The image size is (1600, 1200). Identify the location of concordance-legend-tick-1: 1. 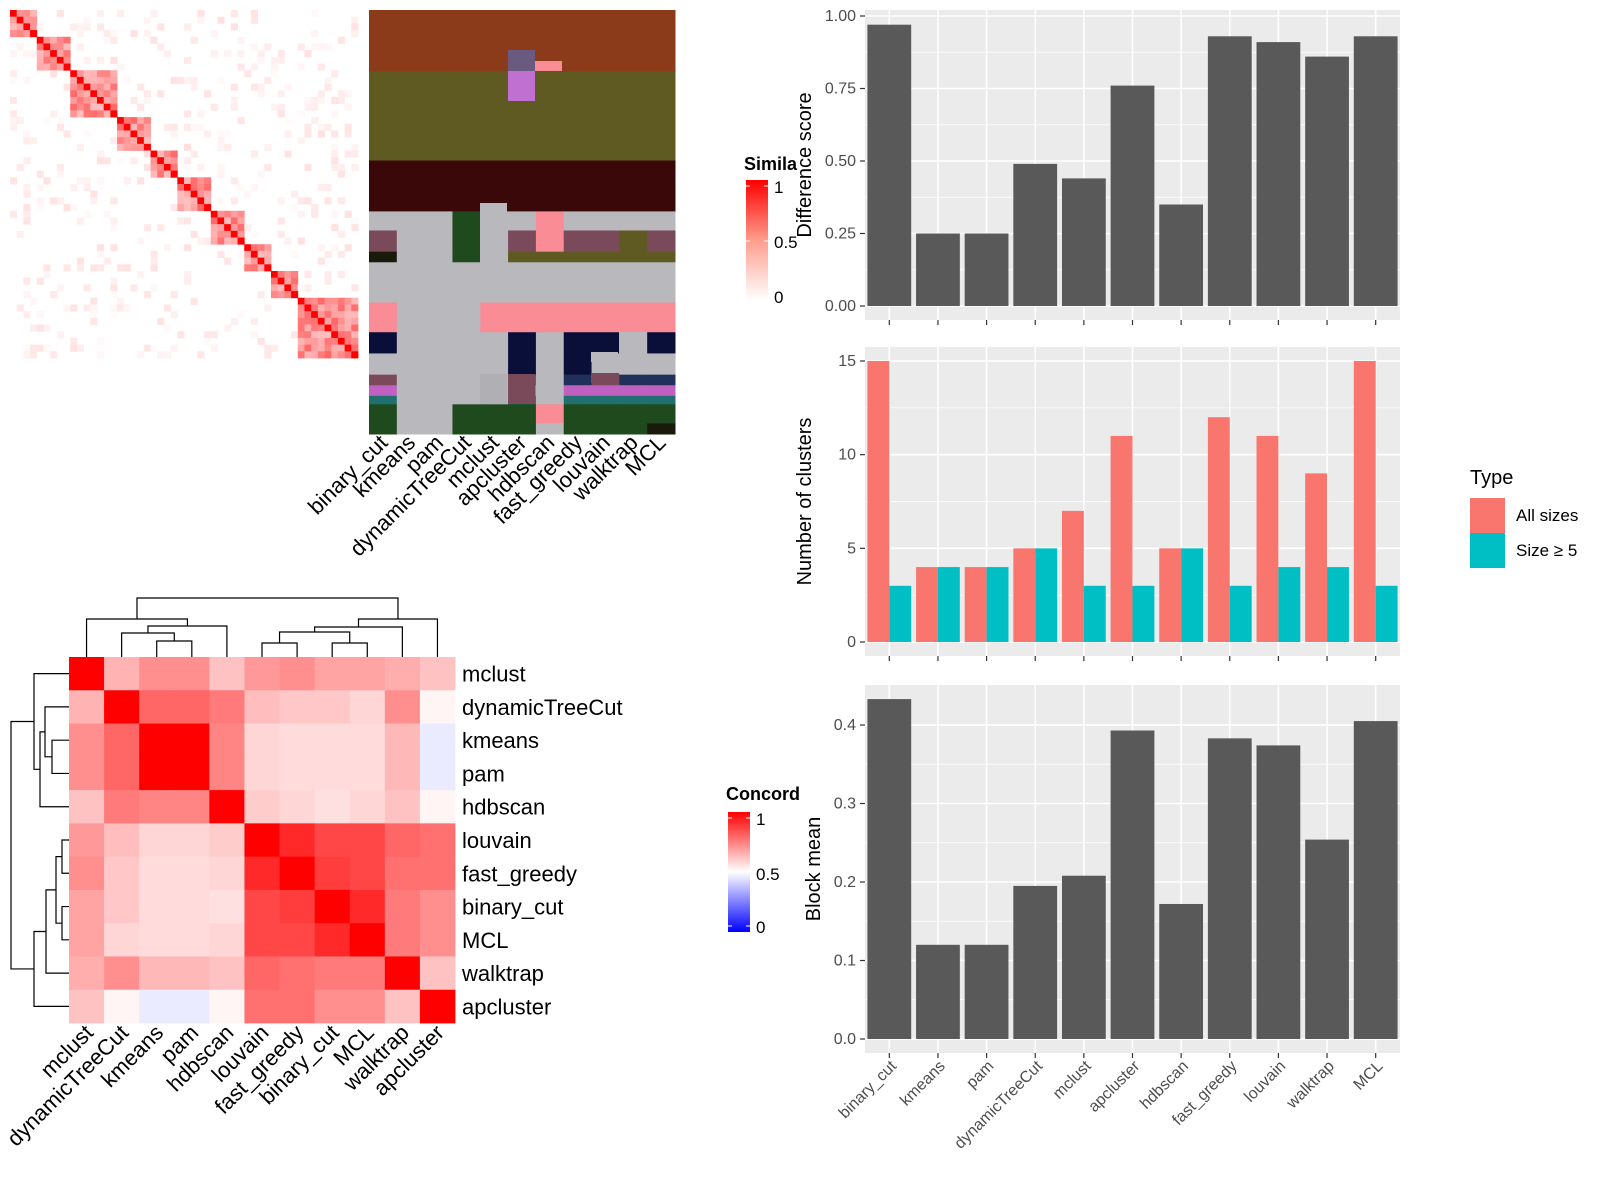
(760, 819).